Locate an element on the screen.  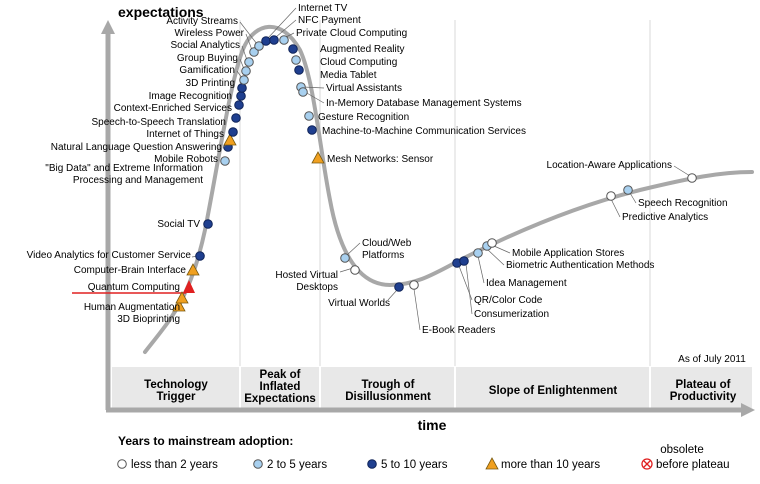
leader-predictive-analytics is located at coordinates (615, 208).